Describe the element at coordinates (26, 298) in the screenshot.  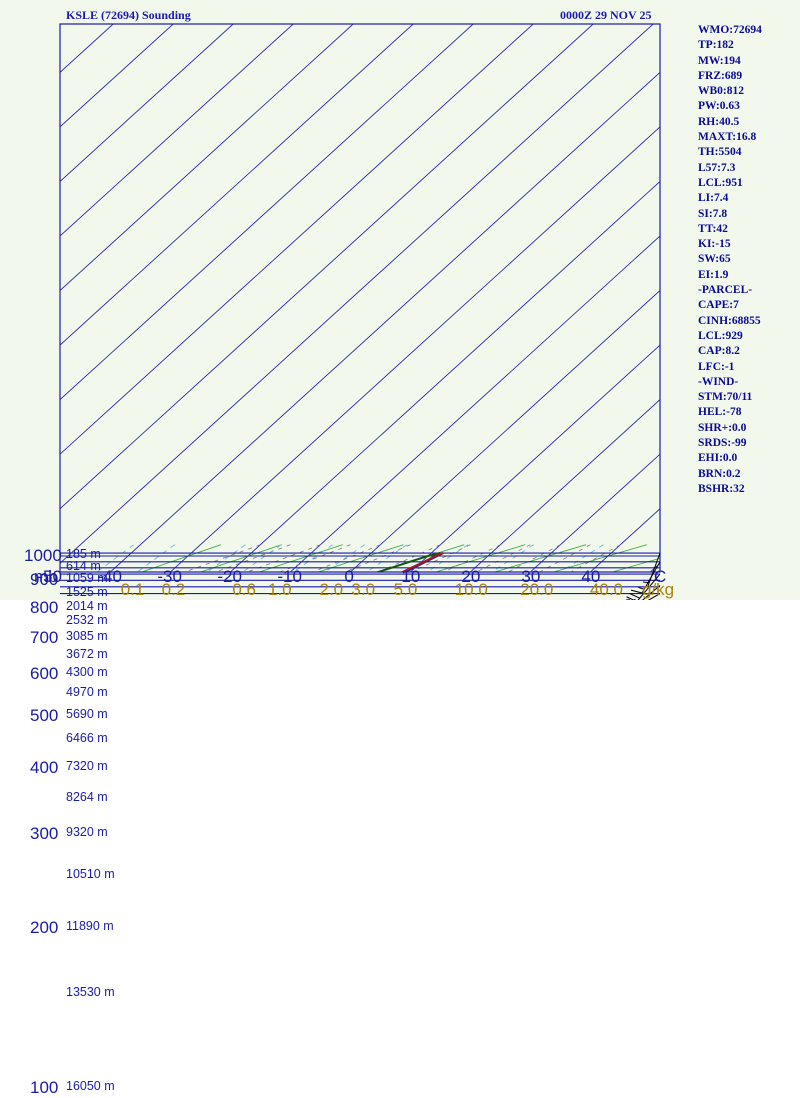
I see `isotherm--150` at that location.